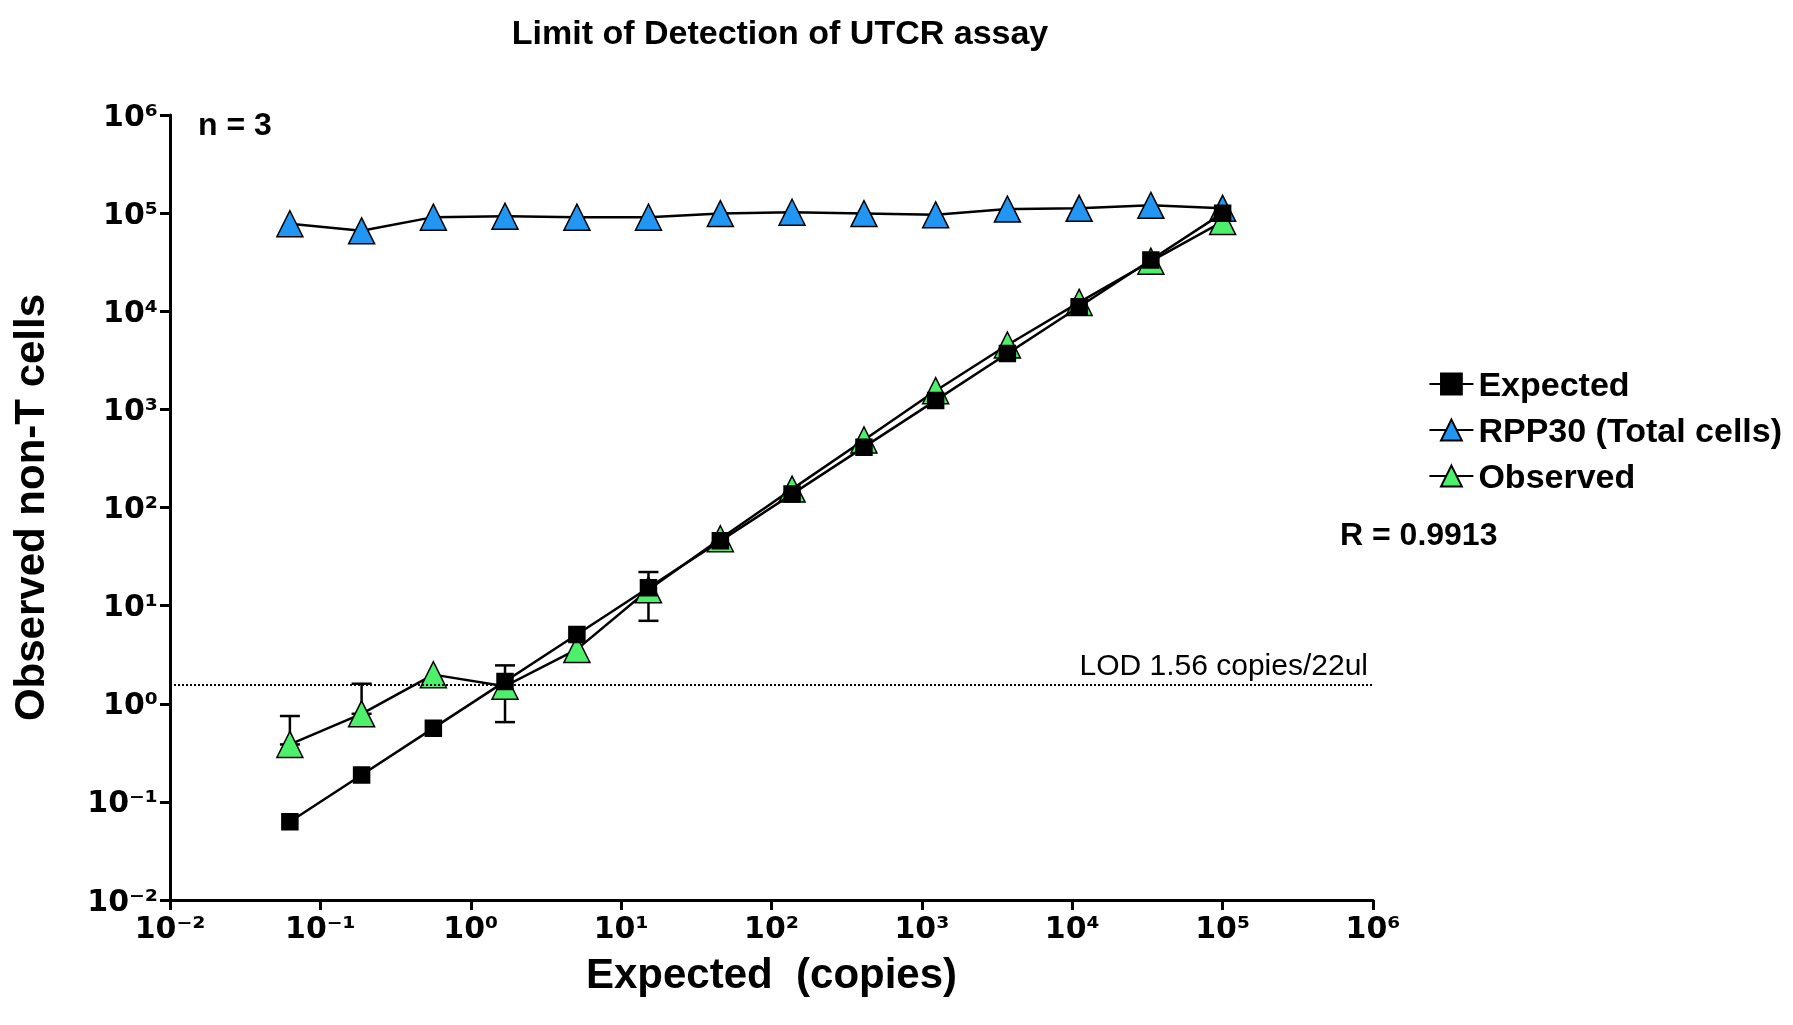 This screenshot has width=1793, height=1025. What do you see at coordinates (130, 311) in the screenshot?
I see `y-tick-label: 10⁴` at bounding box center [130, 311].